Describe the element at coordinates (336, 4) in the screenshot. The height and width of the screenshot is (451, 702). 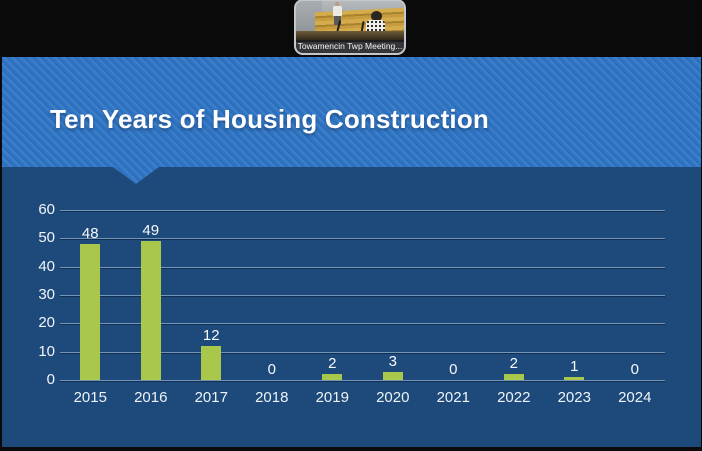
I see `standing-person-head` at that location.